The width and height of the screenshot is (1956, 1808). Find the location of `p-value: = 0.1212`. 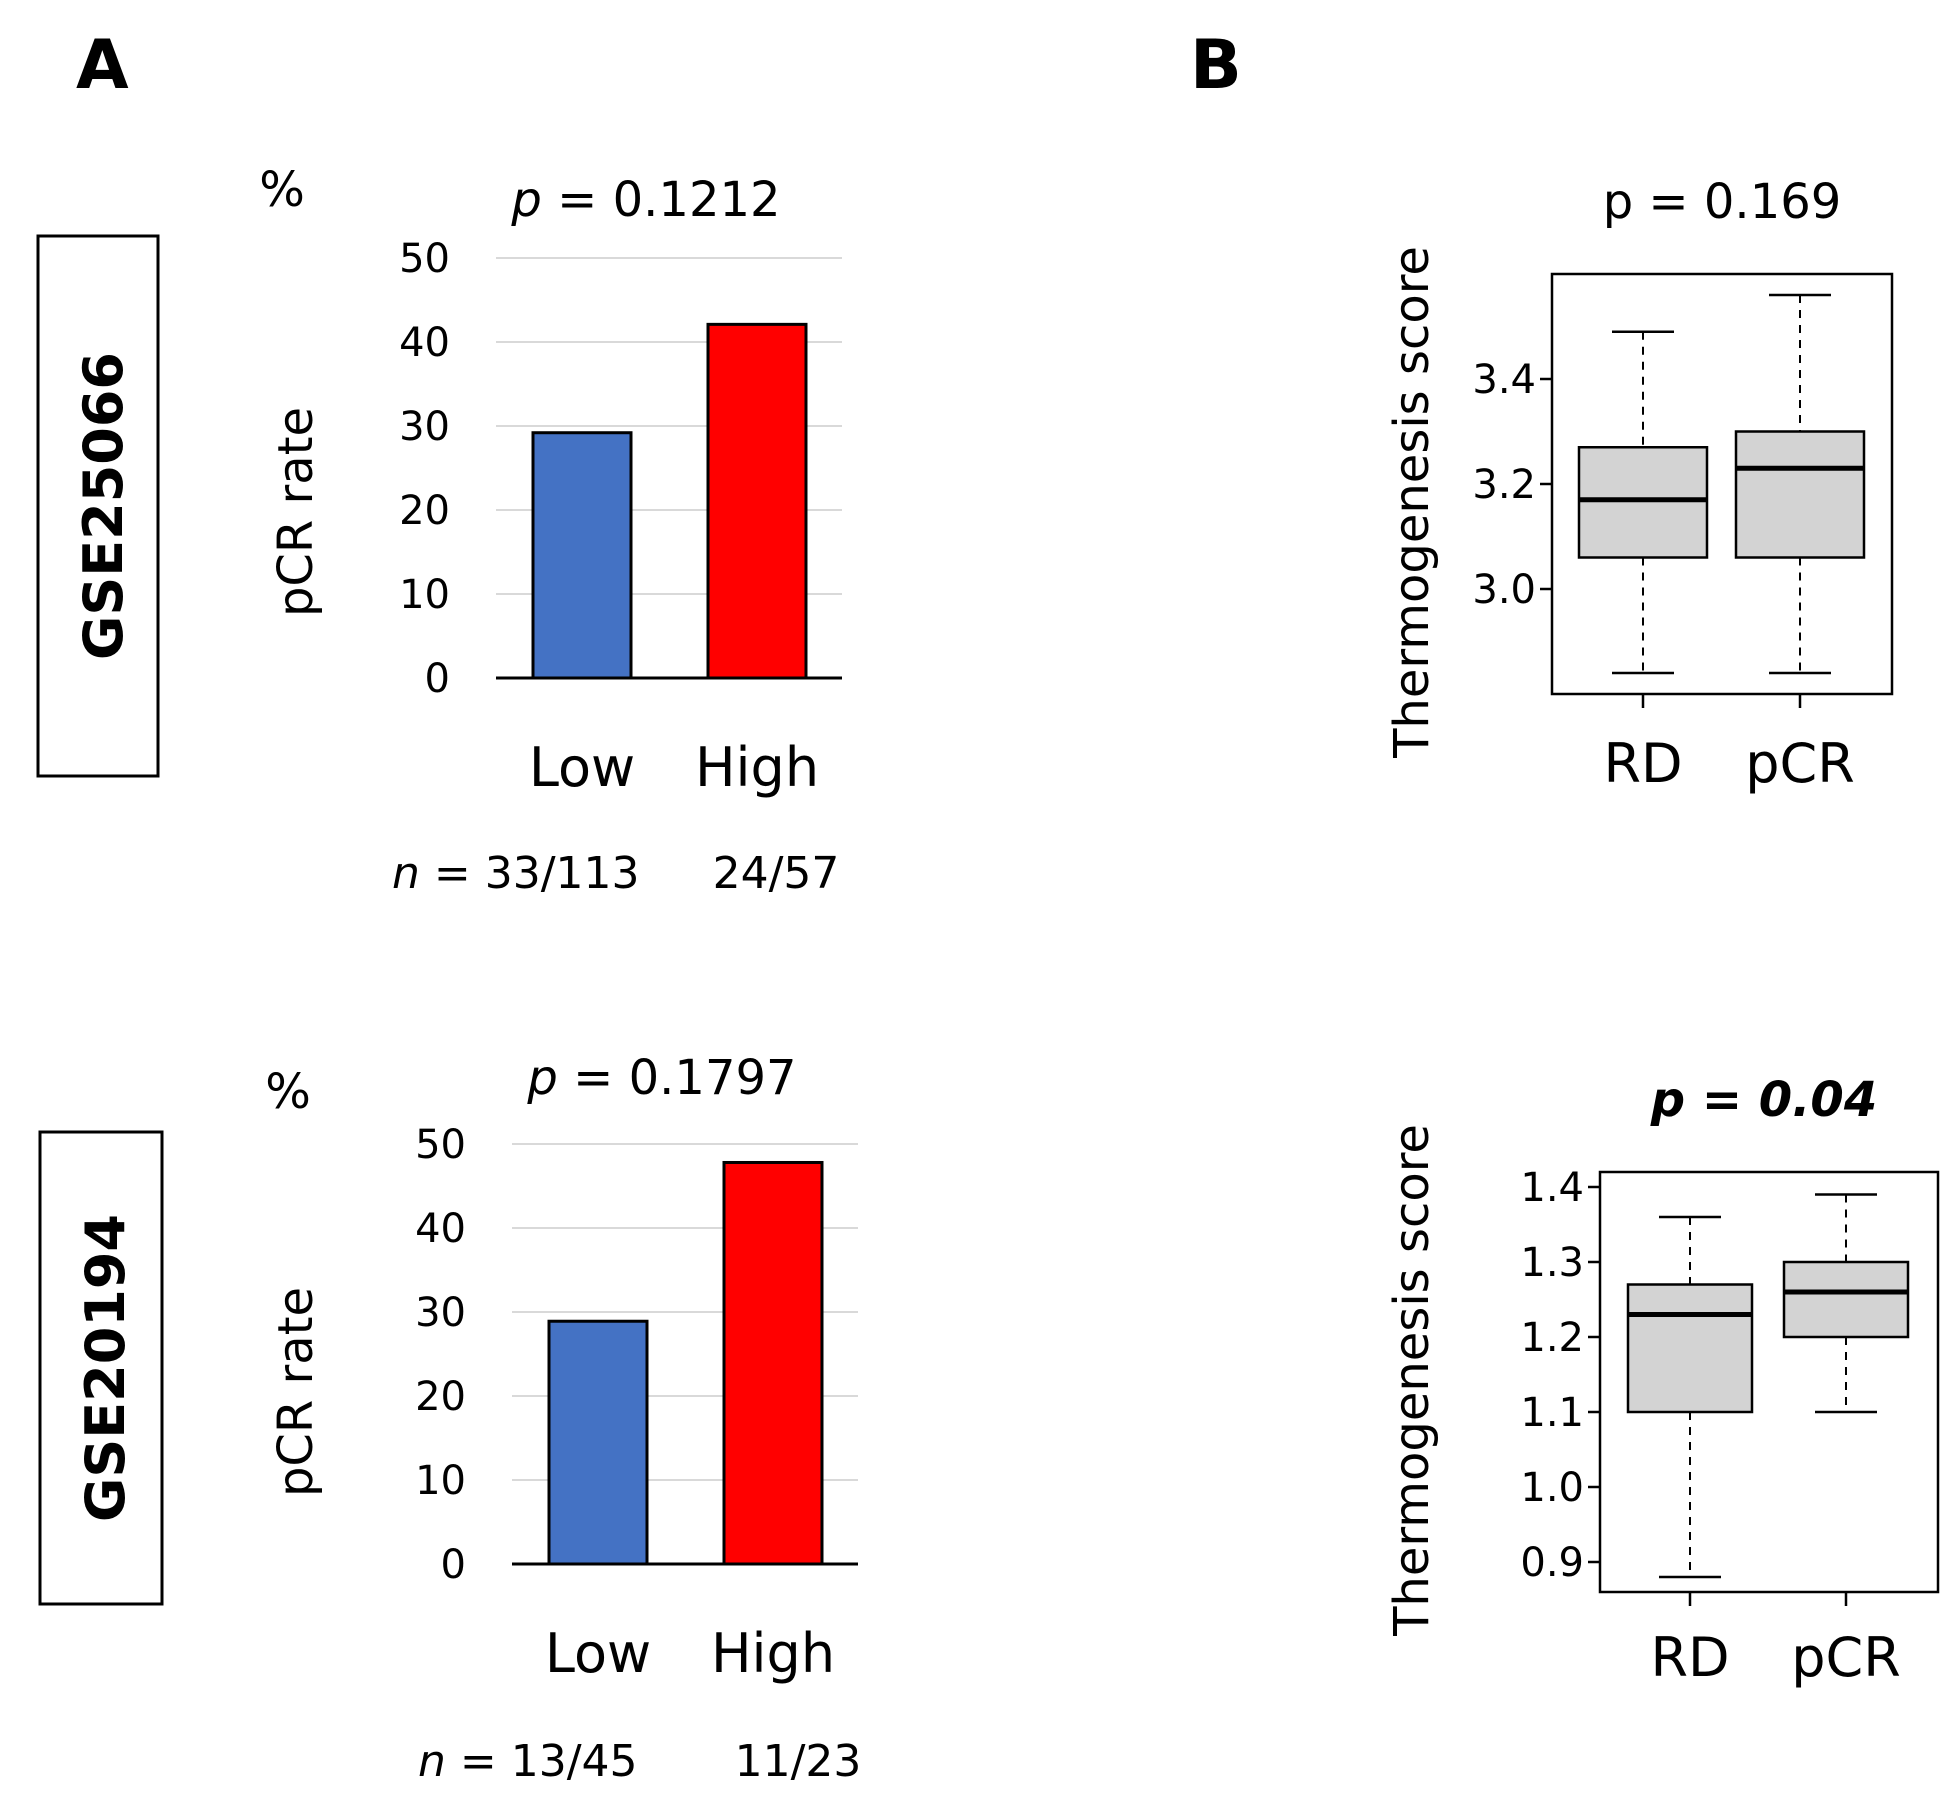

p-value: = 0.1212 is located at coordinates (661, 200).